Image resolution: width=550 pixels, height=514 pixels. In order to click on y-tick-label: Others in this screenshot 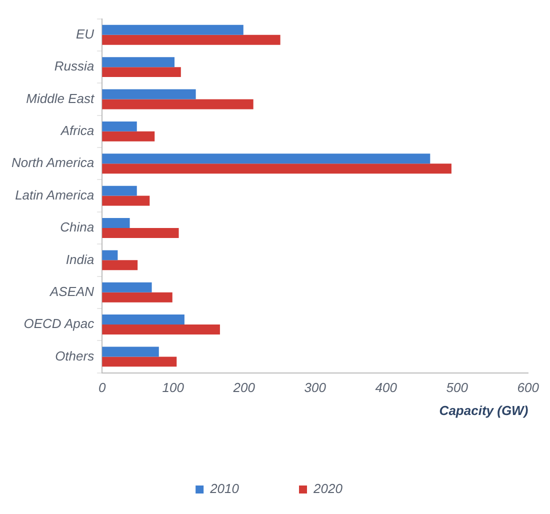, I will do `click(75, 356)`.